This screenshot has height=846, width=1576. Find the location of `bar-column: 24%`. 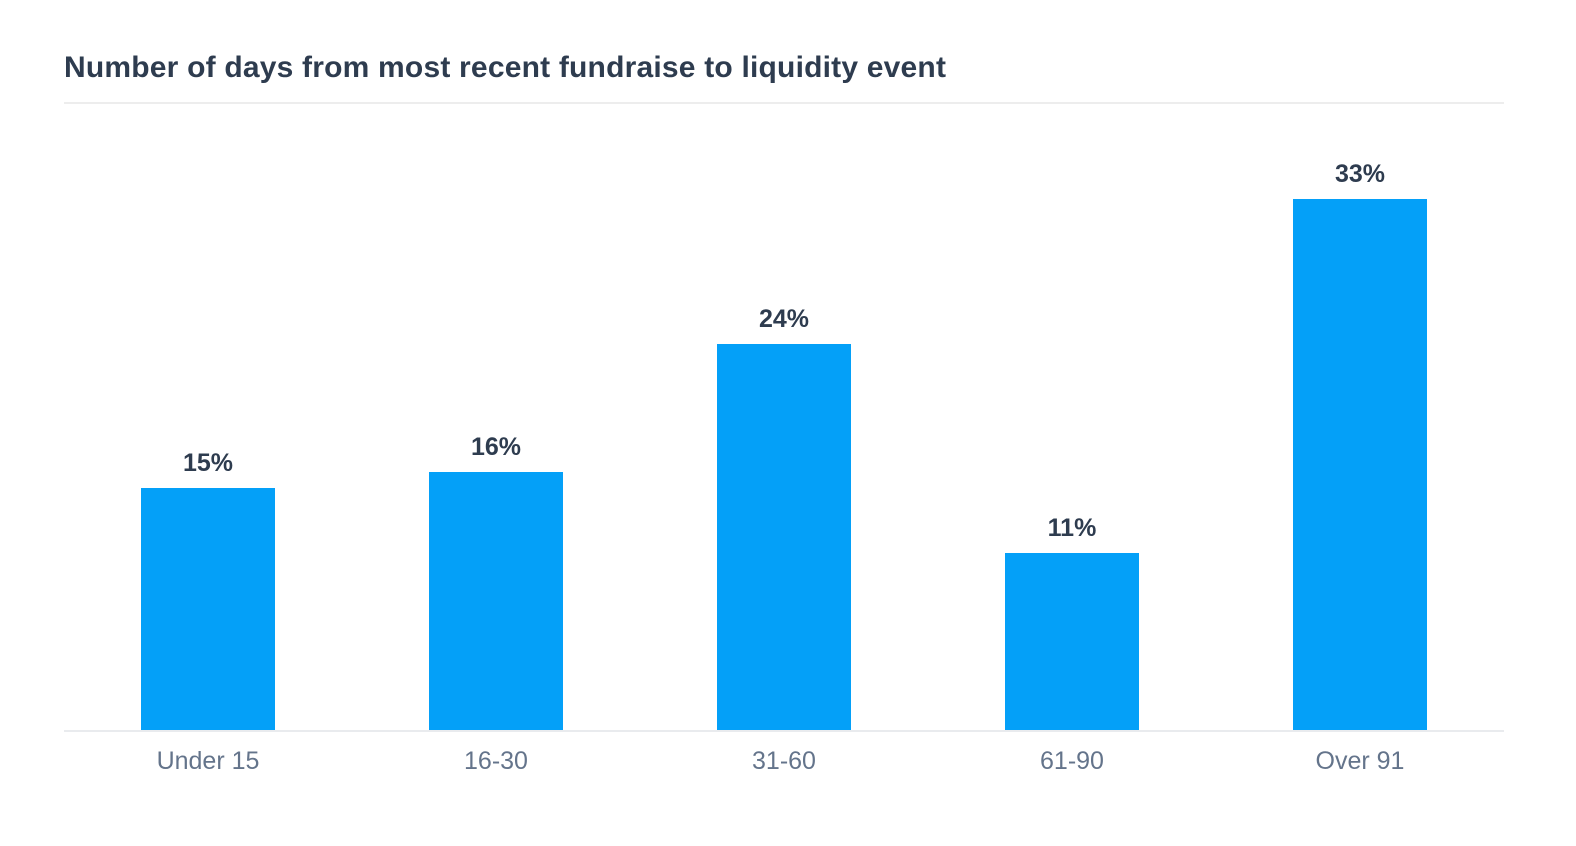

bar-column: 24% is located at coordinates (784, 518).